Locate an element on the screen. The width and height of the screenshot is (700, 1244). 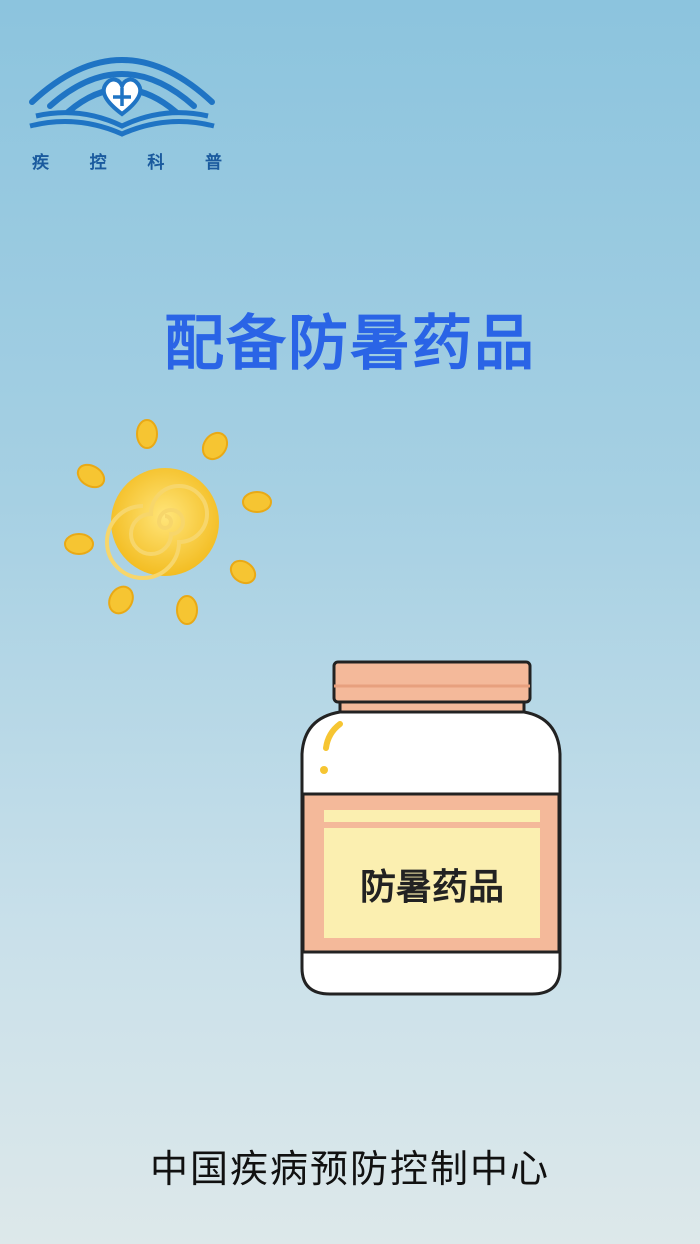
medicine-jar-icon is located at coordinates (431, 828).